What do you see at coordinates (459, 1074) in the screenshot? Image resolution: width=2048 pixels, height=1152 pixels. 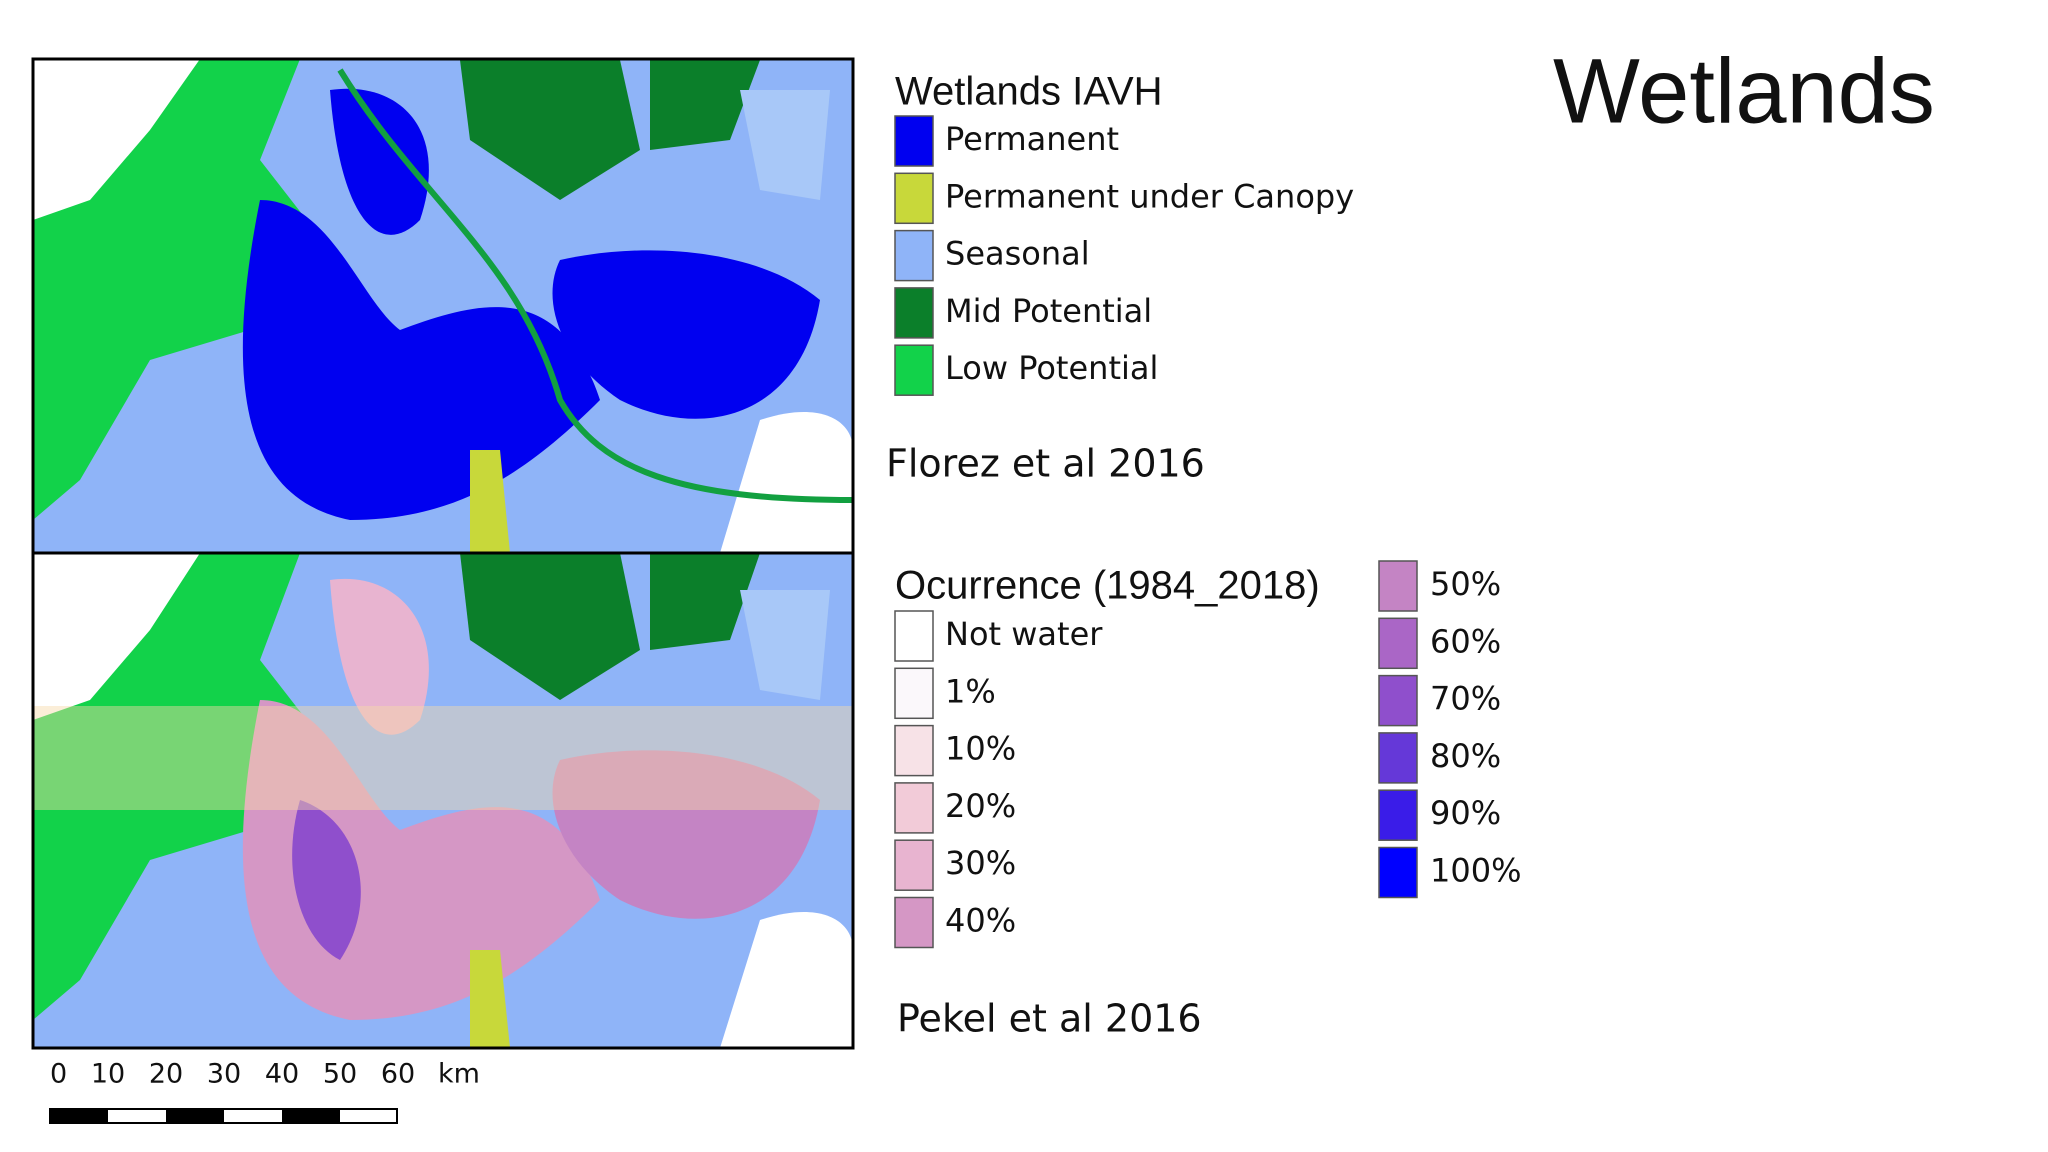 I see `scale-unit: km` at bounding box center [459, 1074].